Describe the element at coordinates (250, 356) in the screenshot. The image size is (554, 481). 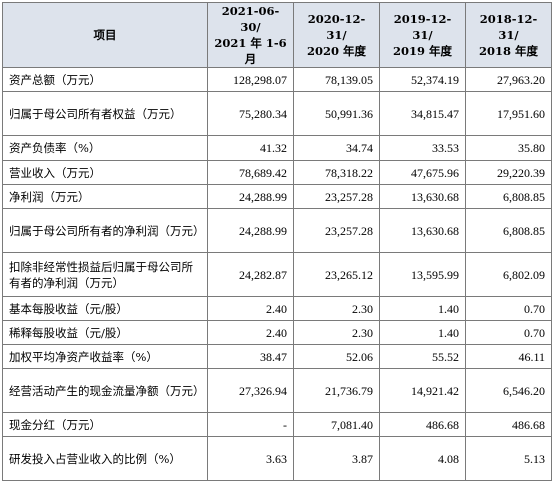
I see `cell-value: 38.47` at that location.